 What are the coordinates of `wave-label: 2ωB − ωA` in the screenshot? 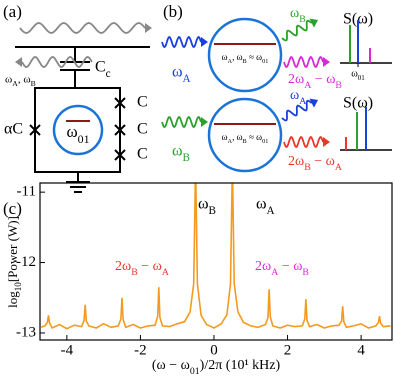 It's located at (315, 163).